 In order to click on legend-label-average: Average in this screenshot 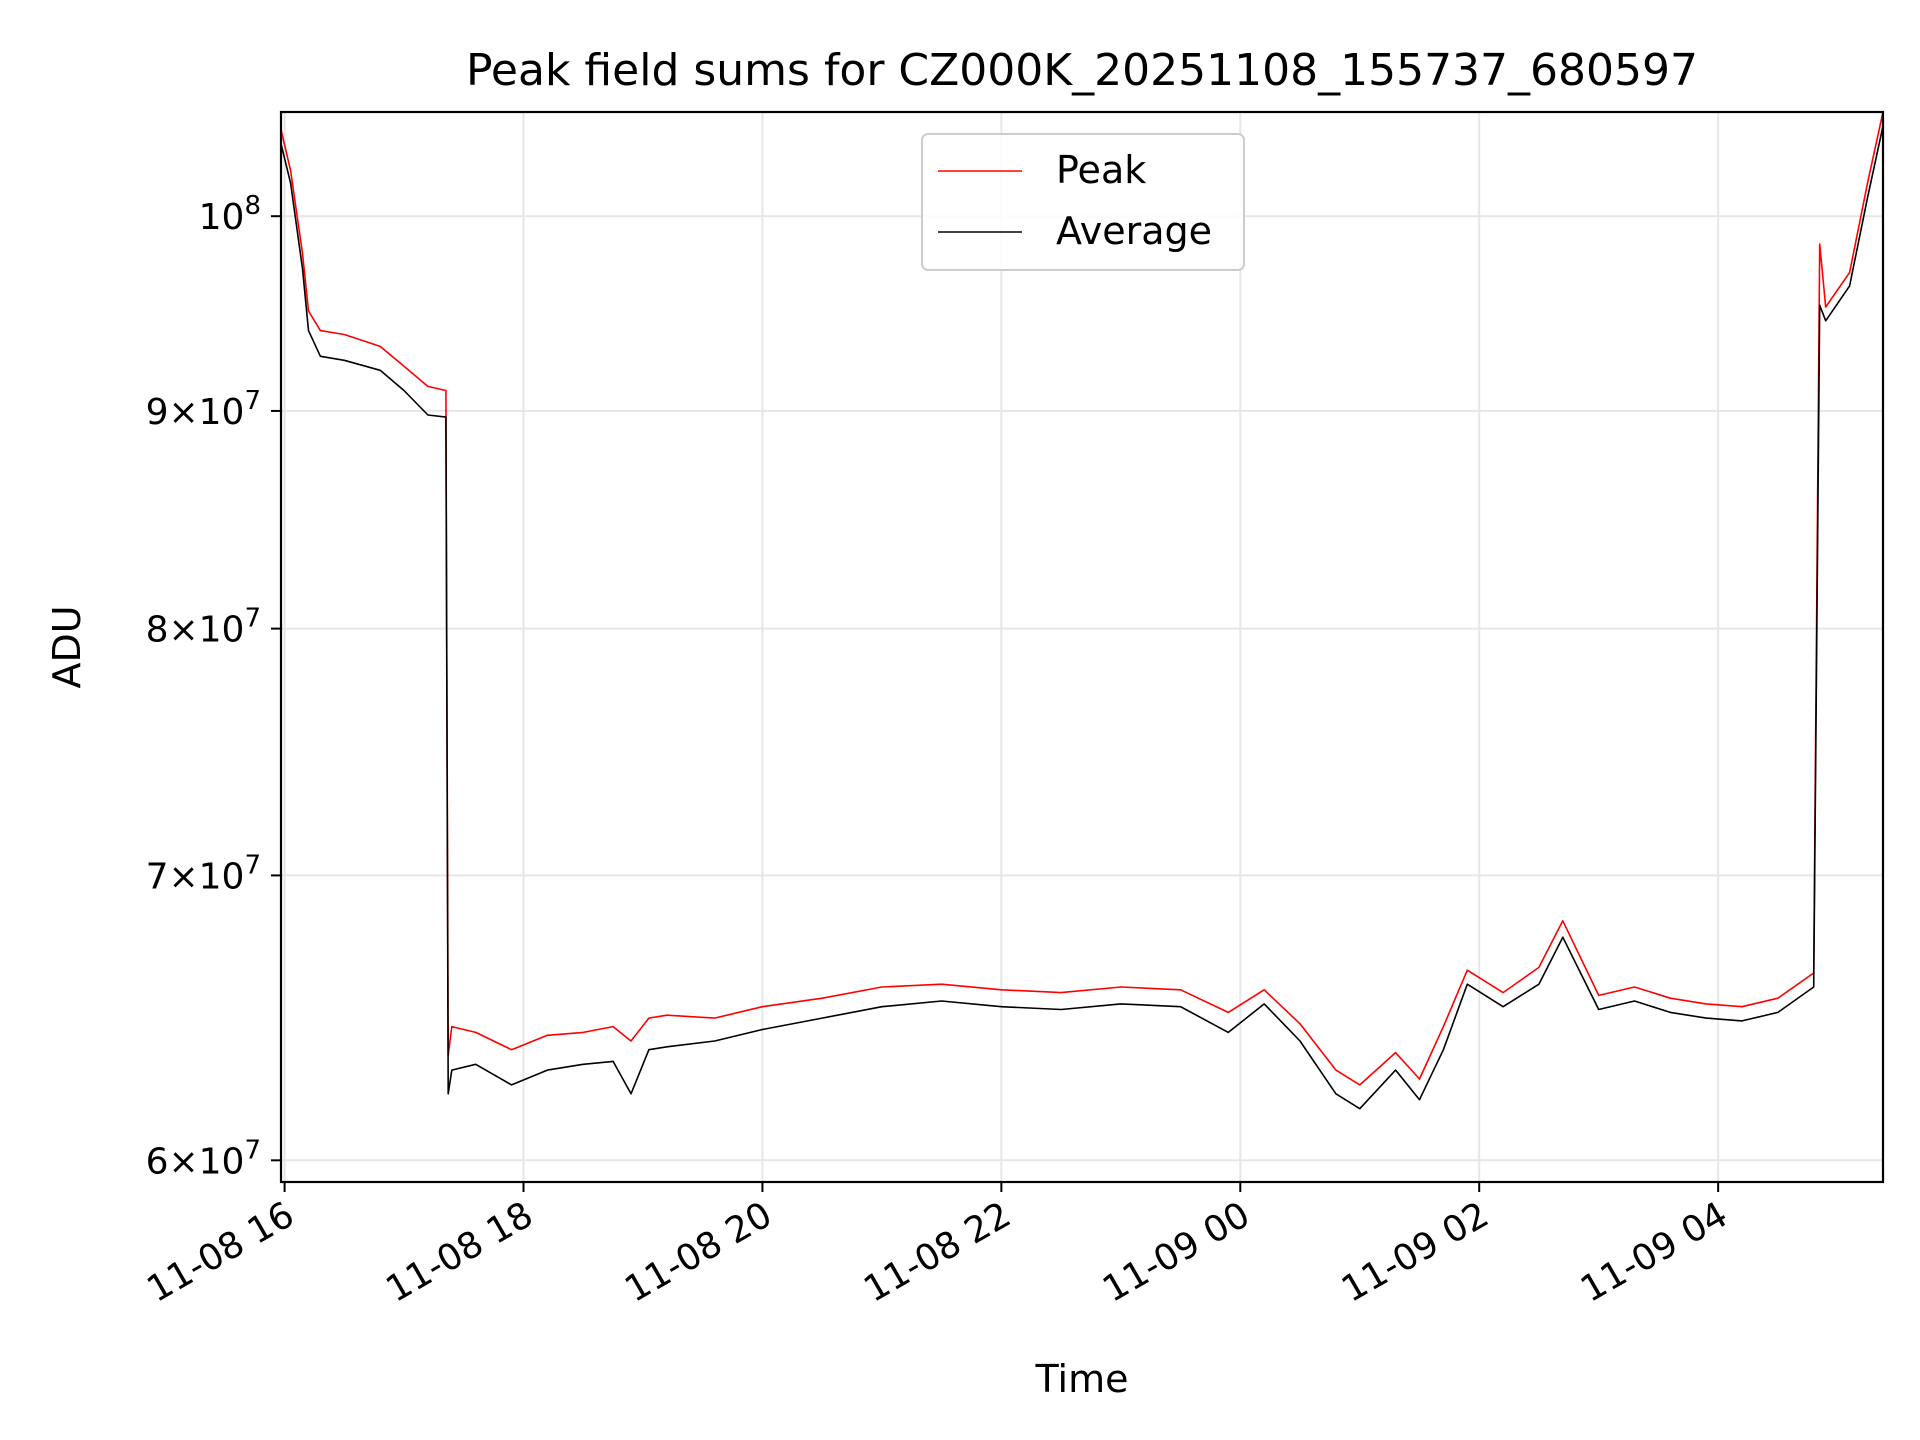, I will do `click(1134, 231)`.